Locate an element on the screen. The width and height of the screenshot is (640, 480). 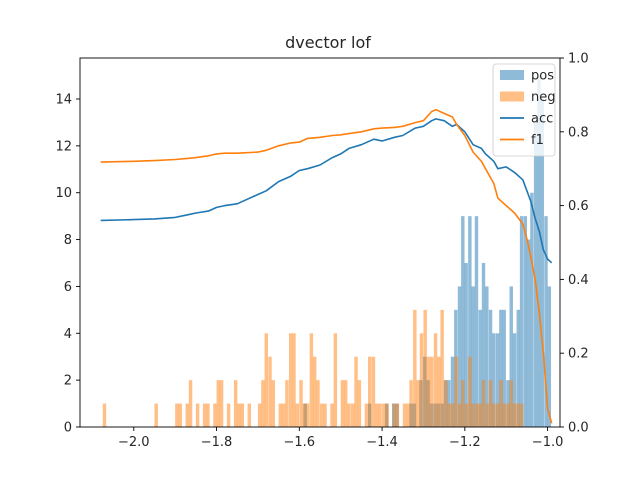
legend-swatch-neg is located at coordinates (512, 96).